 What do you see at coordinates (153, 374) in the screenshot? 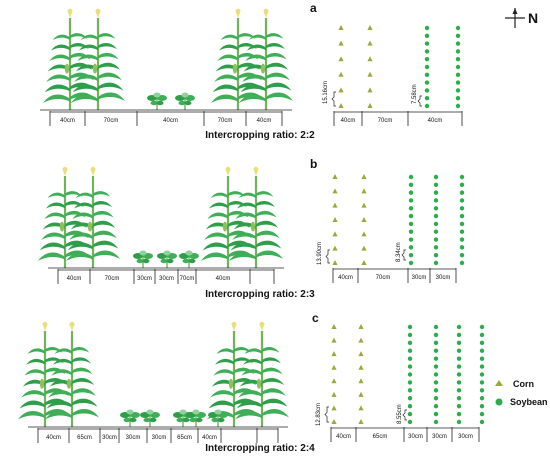
I see `side-view` at bounding box center [153, 374].